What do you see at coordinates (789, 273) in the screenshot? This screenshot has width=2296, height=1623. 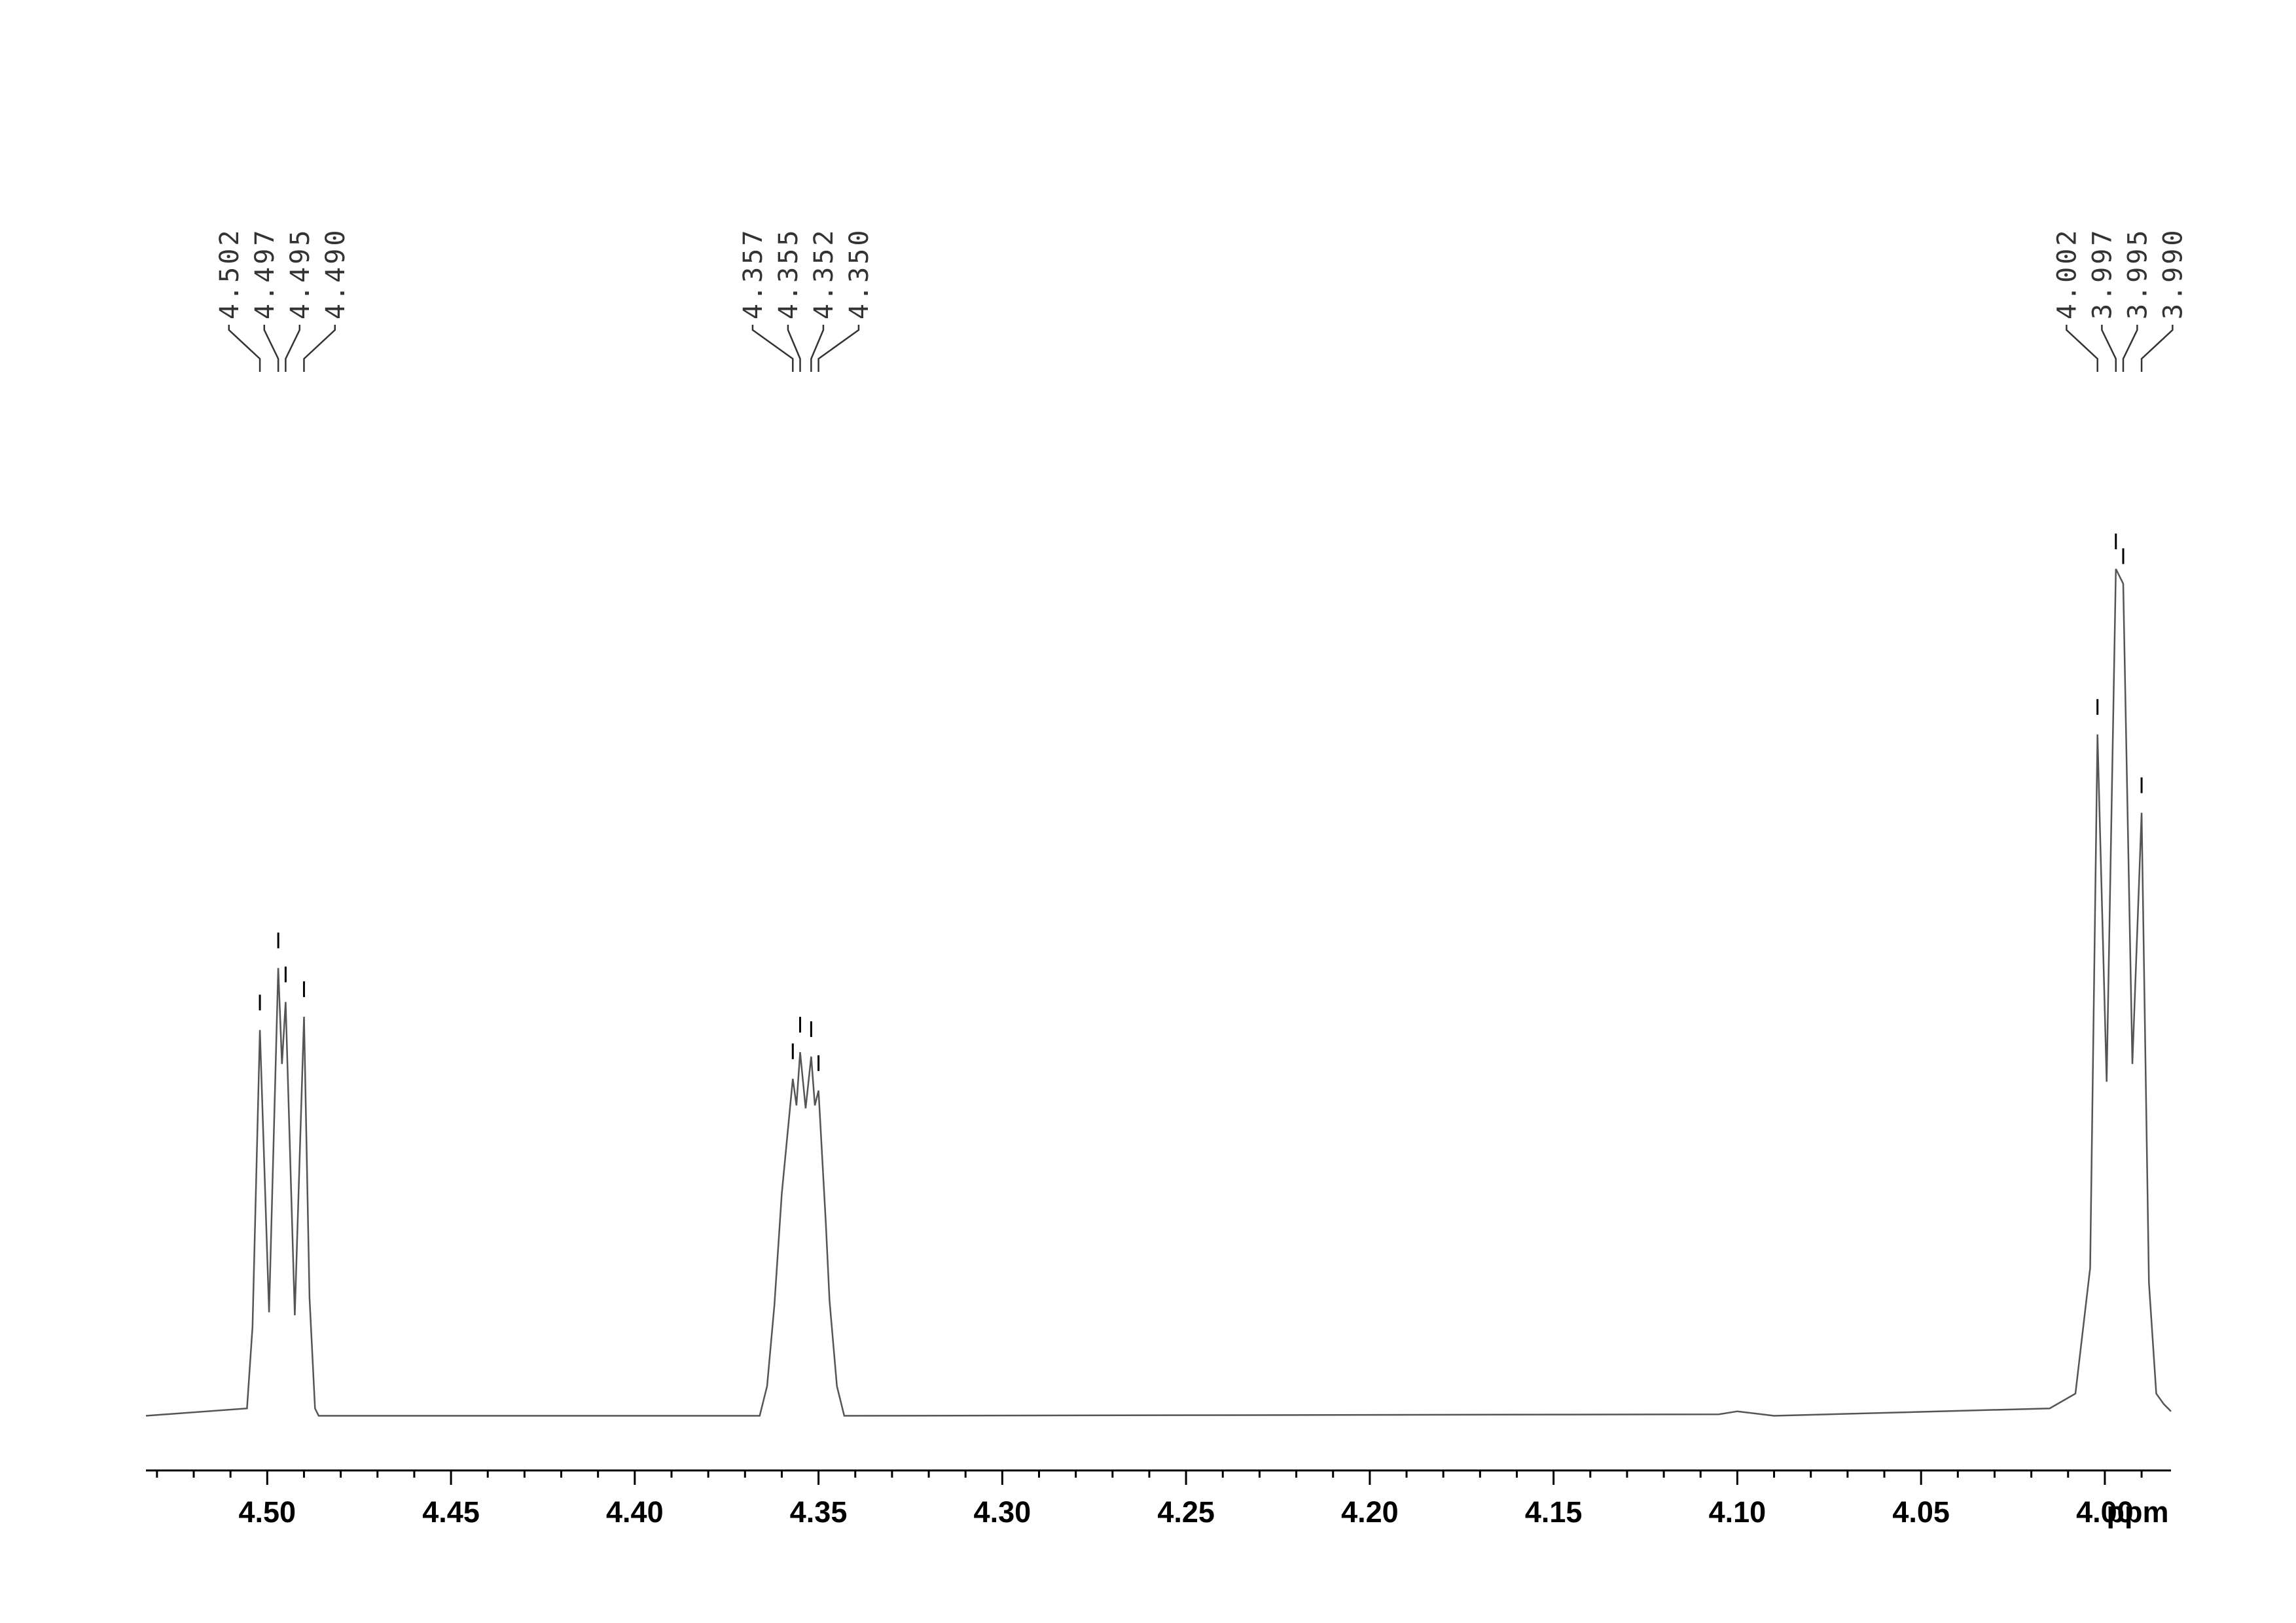 I see `peak-label: 4.355` at bounding box center [789, 273].